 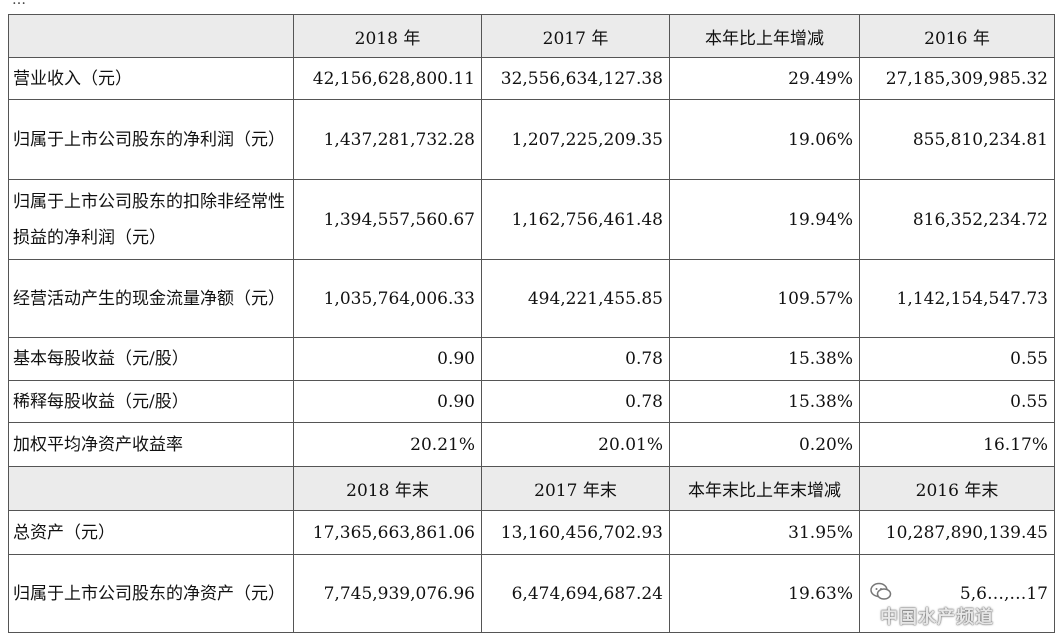 I want to click on cell-2016: 27,185,309,985.32, so click(x=957, y=78).